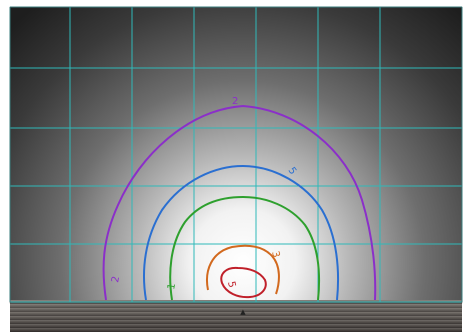  What do you see at coordinates (292, 171) in the screenshot?
I see `contour-label-second: 5` at bounding box center [292, 171].